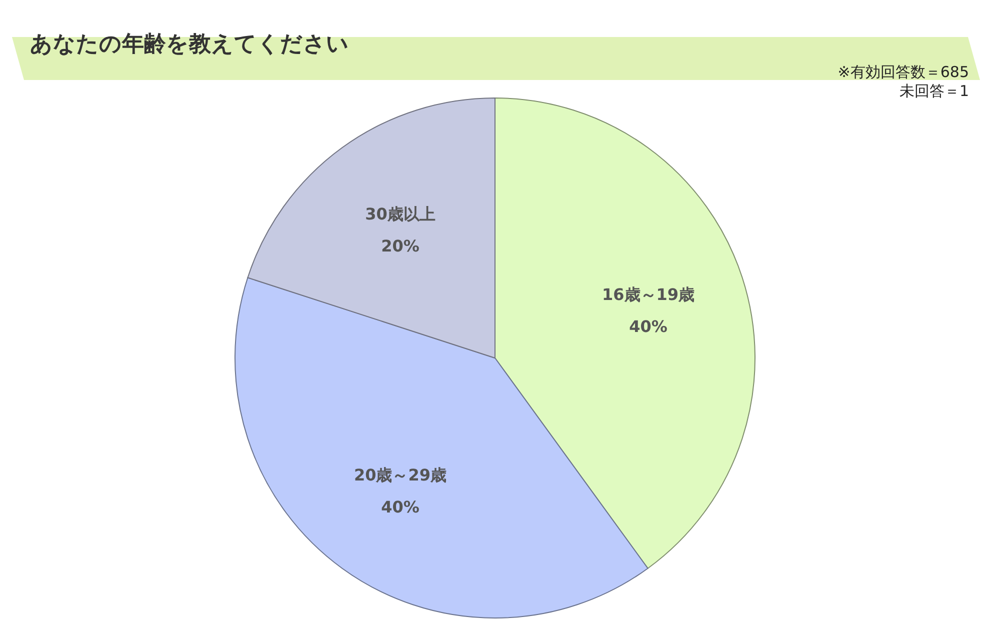 Image resolution: width=987 pixels, height=631 pixels. Describe the element at coordinates (371, 228) in the screenshot. I see `pie-slice` at that location.